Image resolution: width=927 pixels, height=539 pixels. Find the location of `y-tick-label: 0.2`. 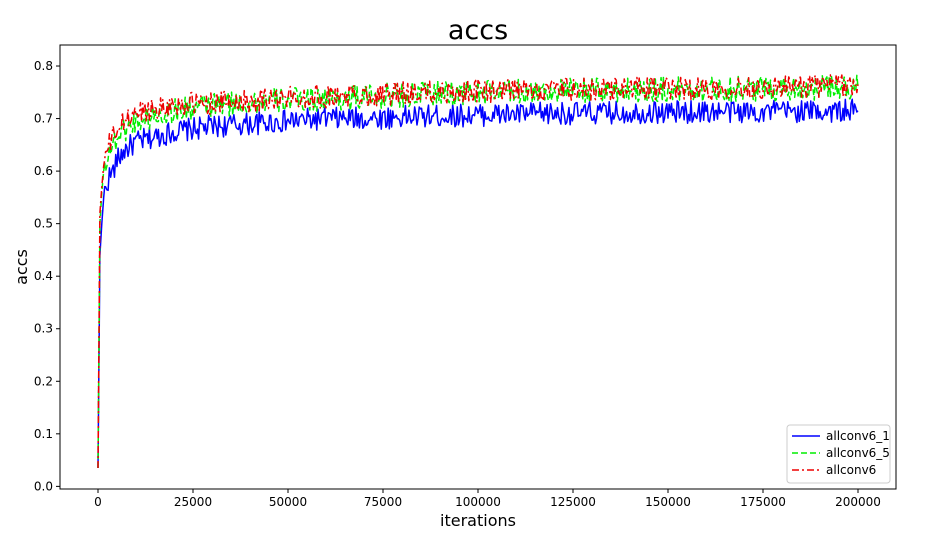

y-tick-label: 0.2 is located at coordinates (43, 381).